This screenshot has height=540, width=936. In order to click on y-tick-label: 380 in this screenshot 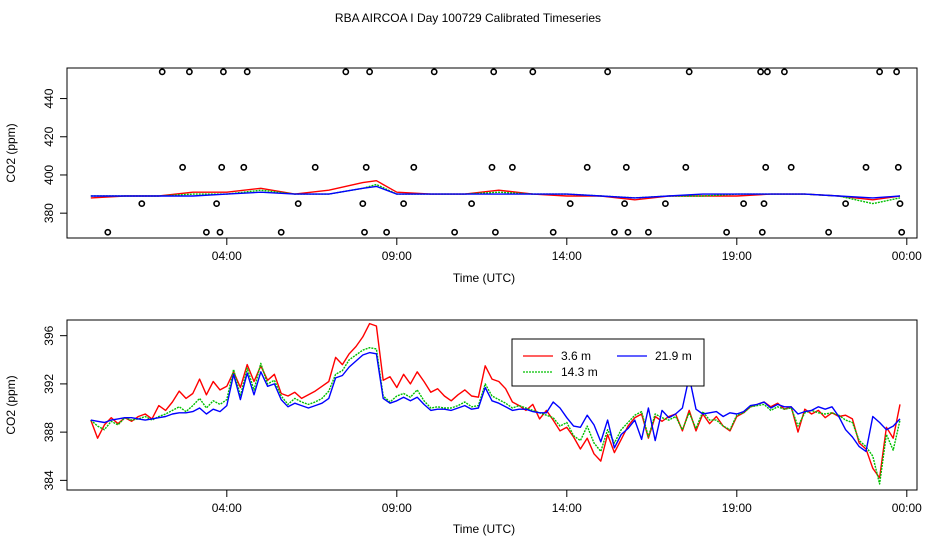, I will do `click(49, 213)`.